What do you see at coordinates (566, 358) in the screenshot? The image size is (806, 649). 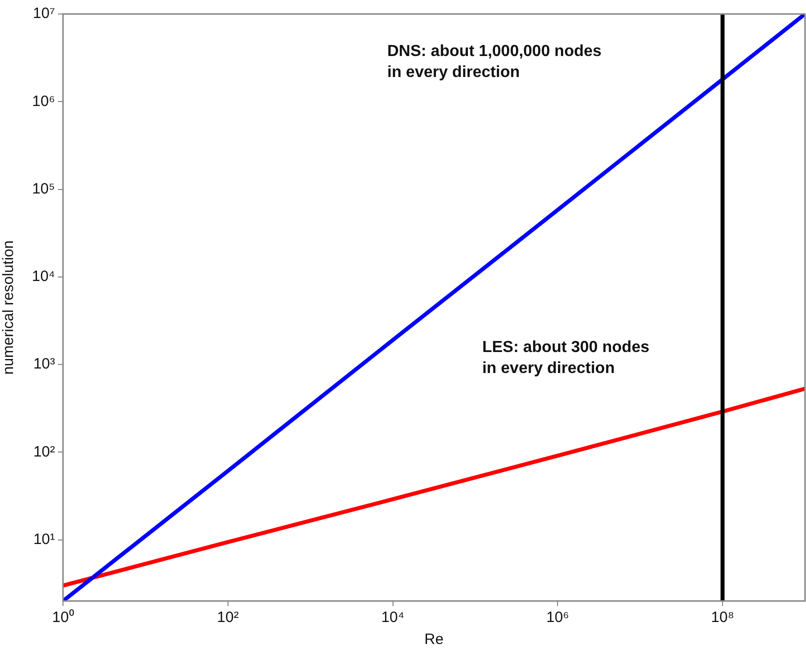 I see `annotation: LES: about 300 nodes in every direction` at bounding box center [566, 358].